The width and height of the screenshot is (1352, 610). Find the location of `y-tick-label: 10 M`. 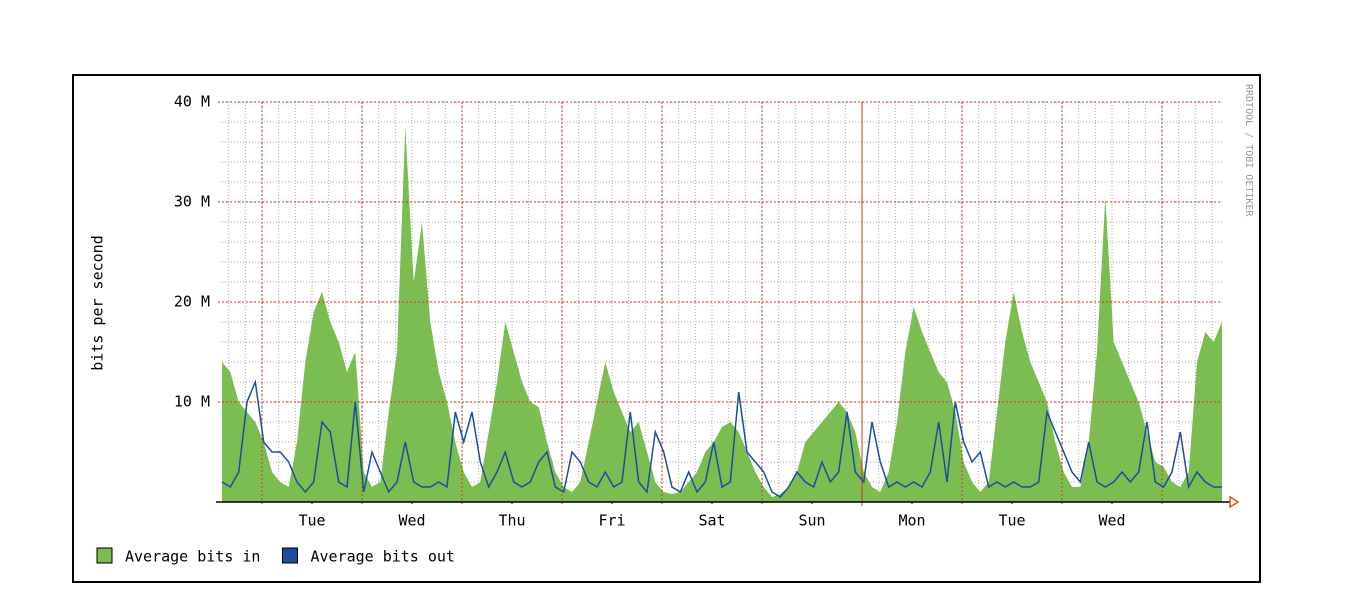

y-tick-label: 10 M is located at coordinates (192, 402).